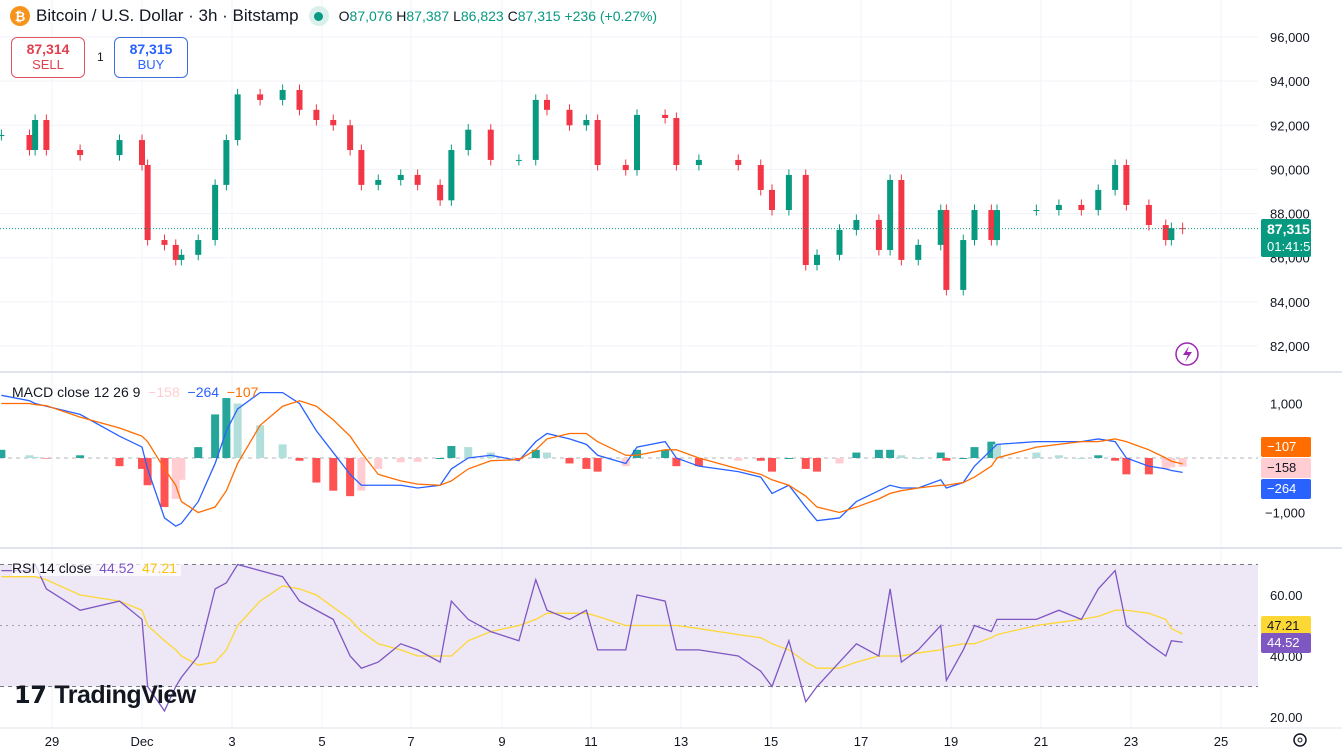  I want to click on lightning-icon-bolt, so click(1187, 354).